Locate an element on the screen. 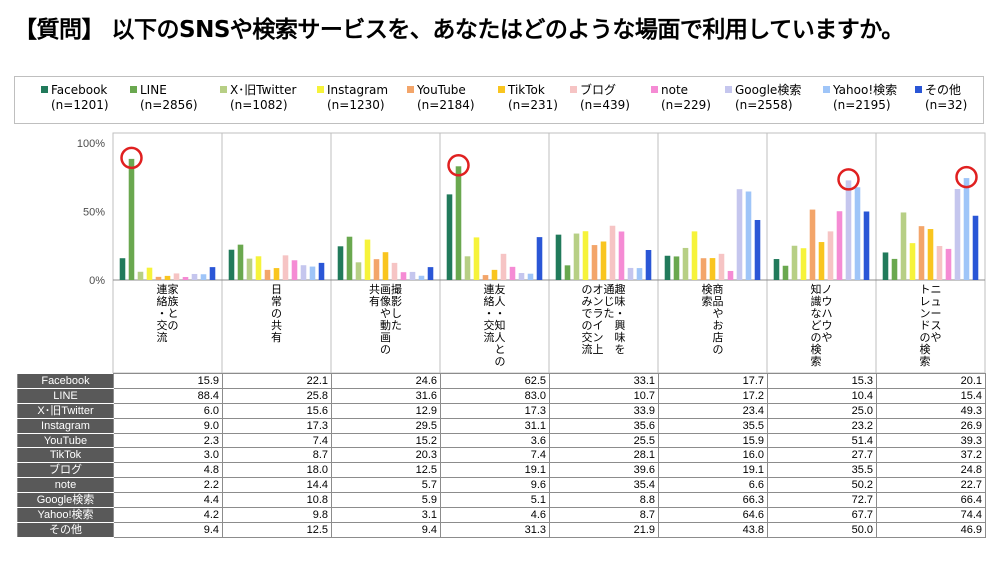 This screenshot has width=1000, height=568. y-tick-label: 100% is located at coordinates (91, 144).